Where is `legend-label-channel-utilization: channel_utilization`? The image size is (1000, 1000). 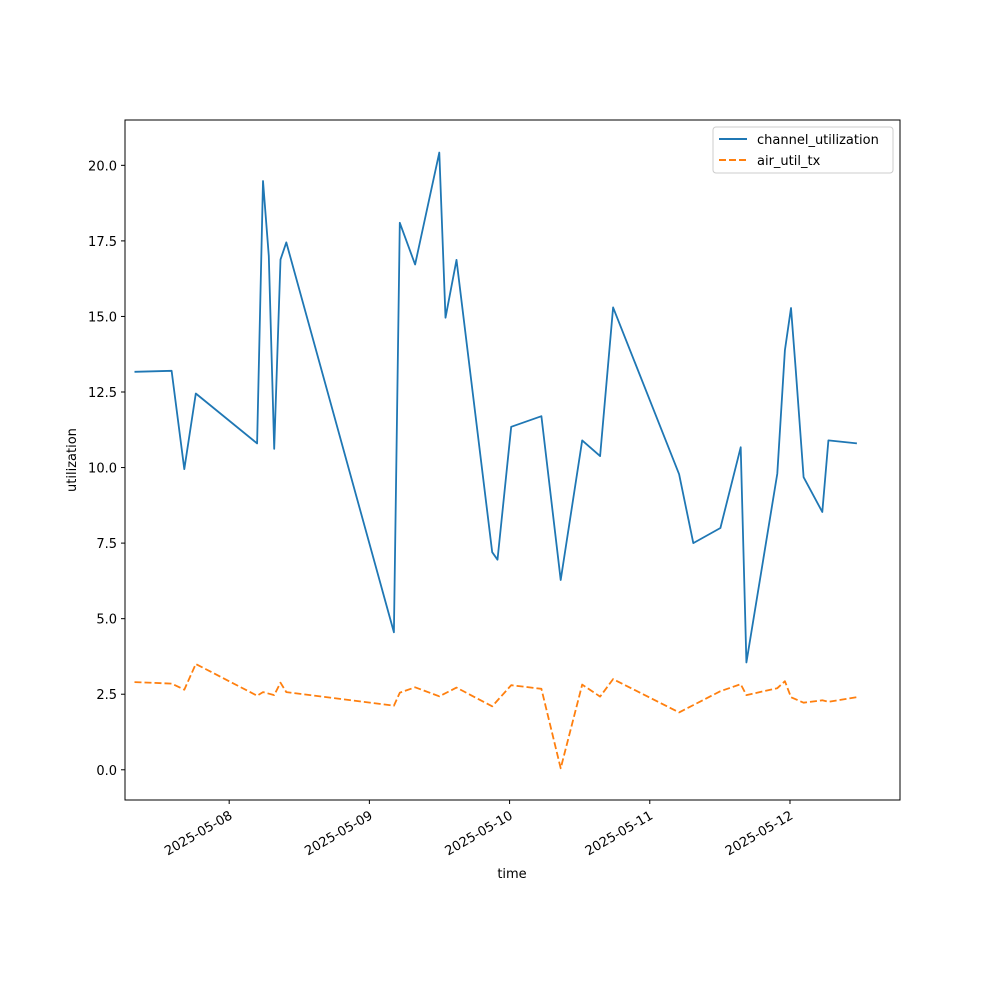
legend-label-channel-utilization: channel_utilization is located at coordinates (818, 140).